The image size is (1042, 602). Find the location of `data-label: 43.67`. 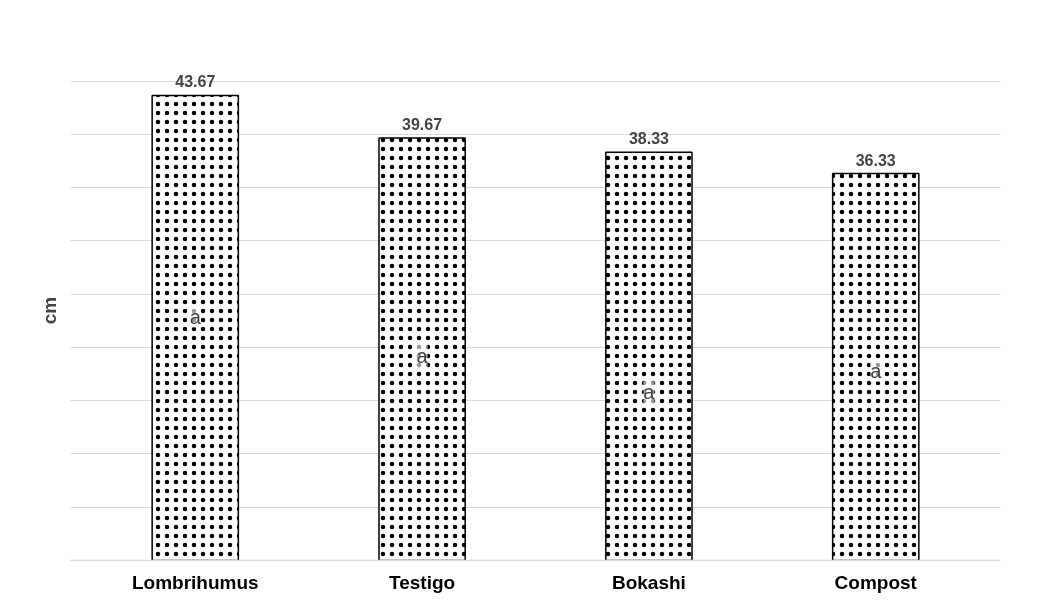

data-label: 43.67 is located at coordinates (195, 82).